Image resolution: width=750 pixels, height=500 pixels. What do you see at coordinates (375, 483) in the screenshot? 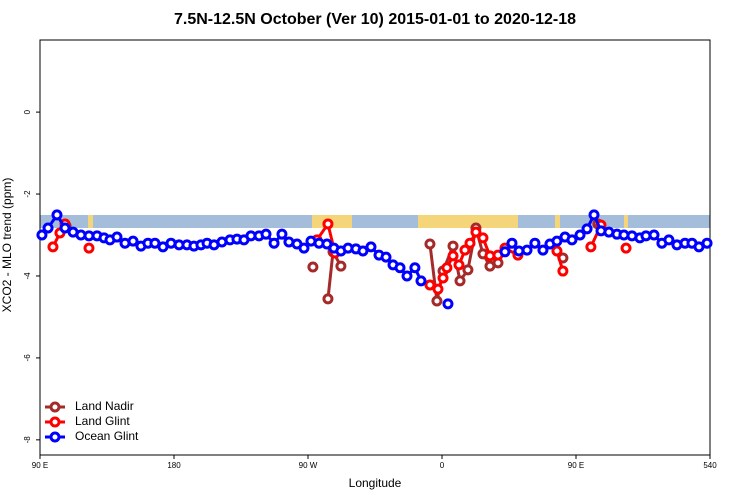
I see `x-axis-label: Longitude` at bounding box center [375, 483].